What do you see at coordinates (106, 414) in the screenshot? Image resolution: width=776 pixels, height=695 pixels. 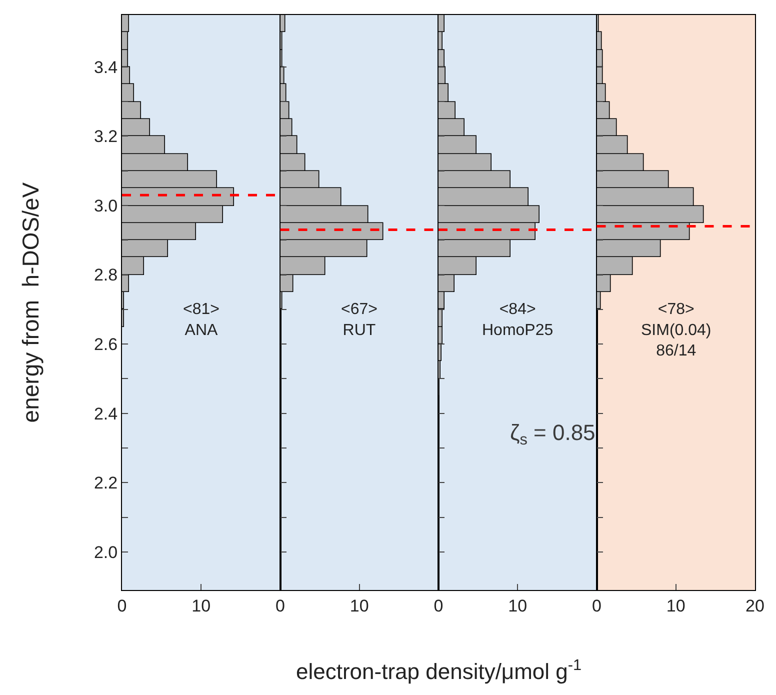 I see `y-tick-label: 2.4` at bounding box center [106, 414].